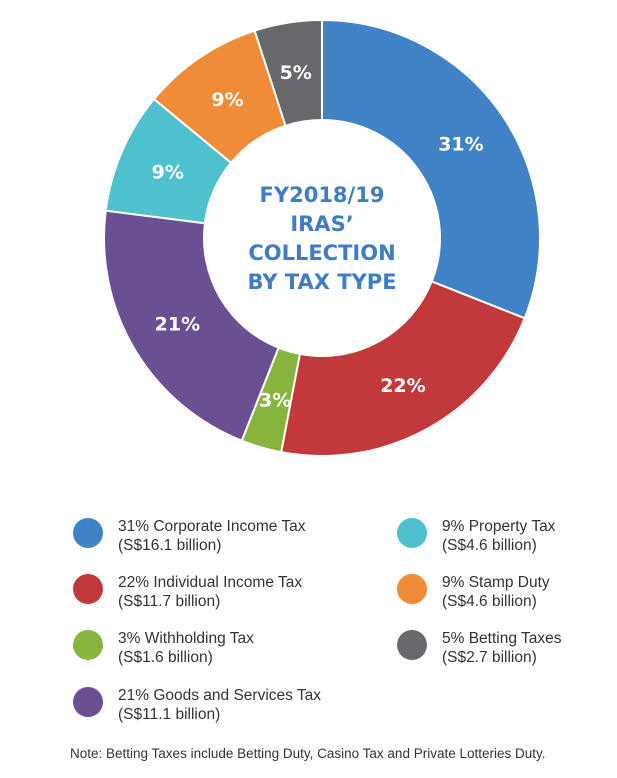 The height and width of the screenshot is (778, 617). What do you see at coordinates (186, 638) in the screenshot?
I see `legend-label: 3% Withholding Tax` at bounding box center [186, 638].